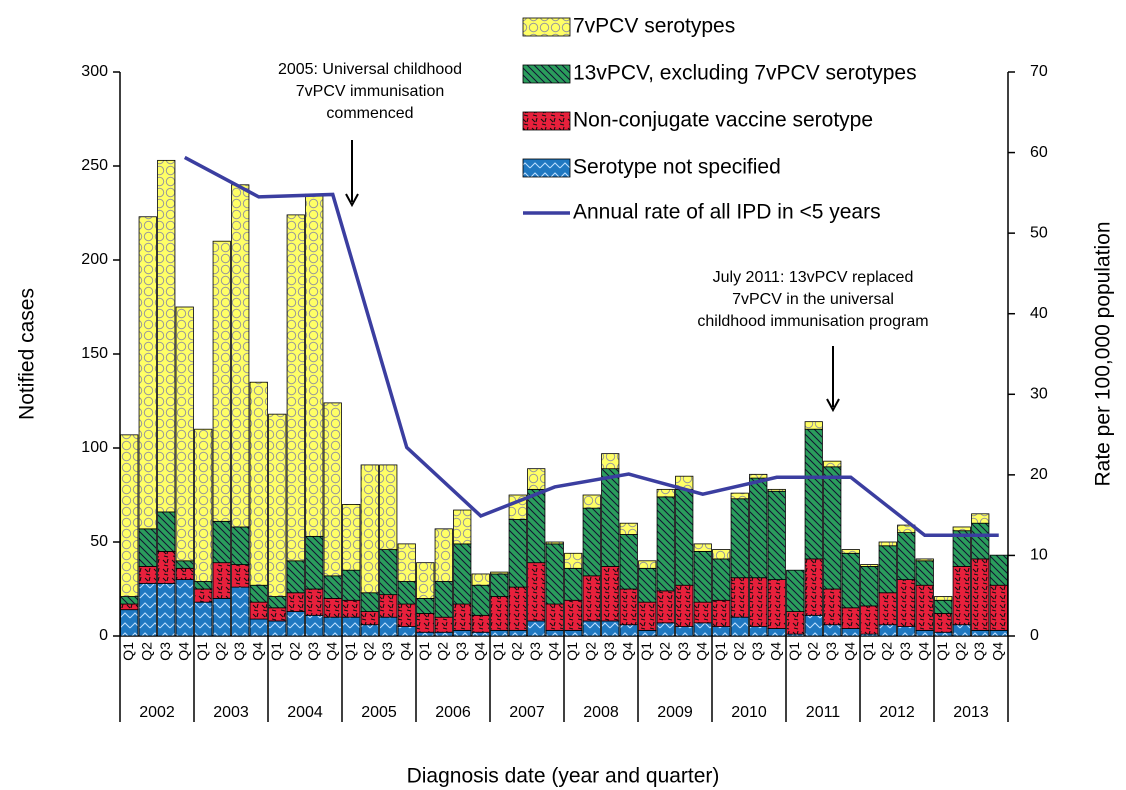 This screenshot has width=1126, height=790. I want to click on legend-swatch, so click(546, 74).